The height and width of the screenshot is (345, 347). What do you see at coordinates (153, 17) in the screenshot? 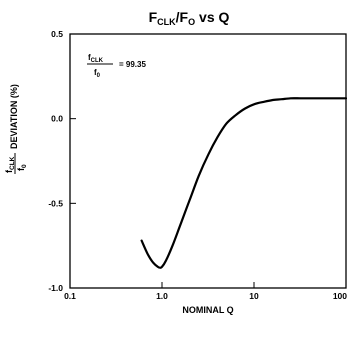
I see `title-main: F` at bounding box center [153, 17].